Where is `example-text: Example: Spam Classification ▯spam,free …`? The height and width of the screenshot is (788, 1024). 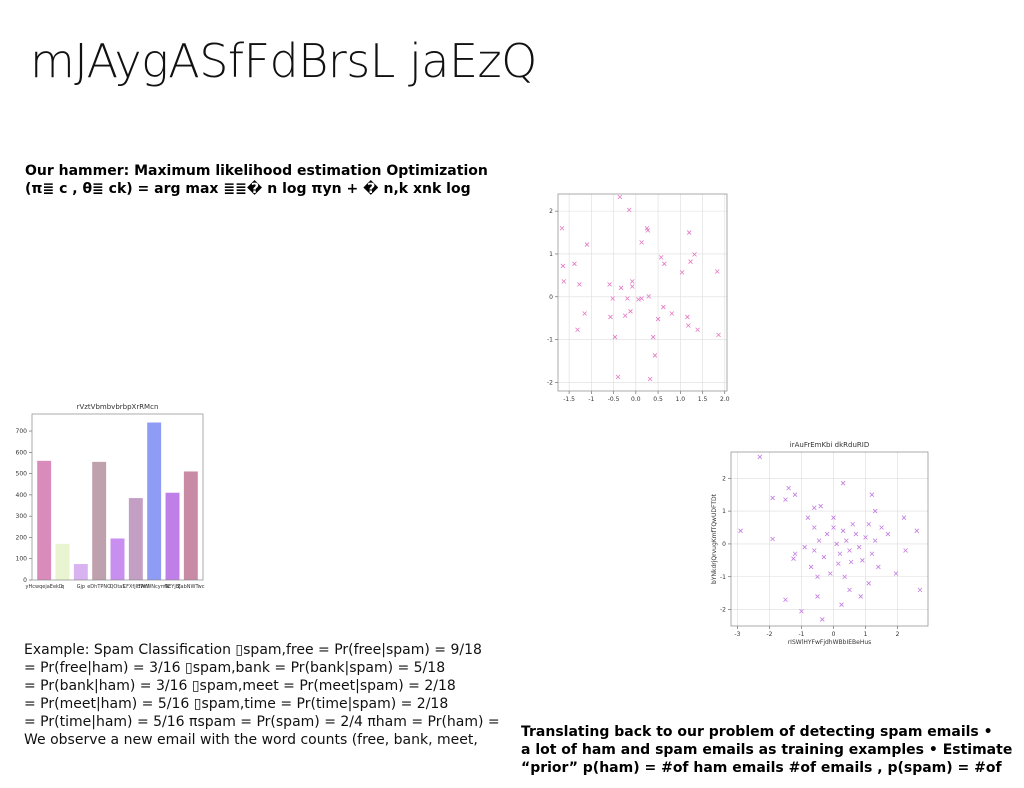
example-text: Example: Spam Classification ▯spam,free … is located at coordinates (262, 695).